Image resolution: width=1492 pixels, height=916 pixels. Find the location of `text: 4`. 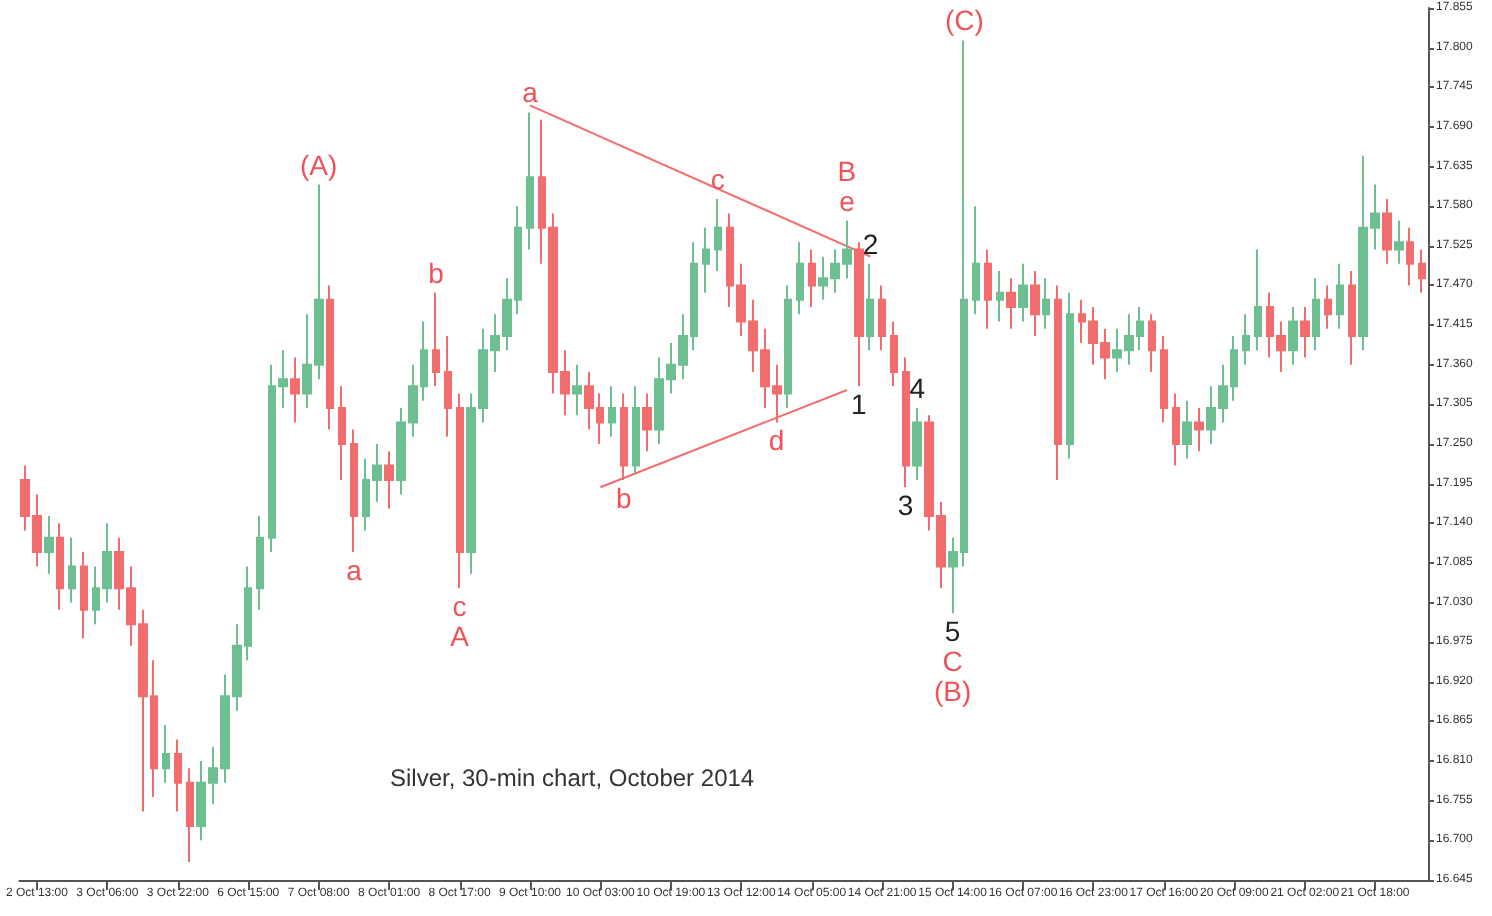

text: 4 is located at coordinates (917, 387).